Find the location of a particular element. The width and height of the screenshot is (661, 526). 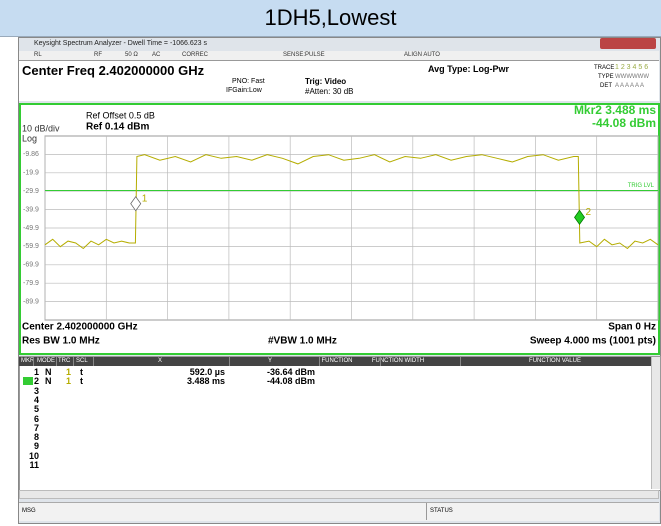

status-label: STATUS is located at coordinates (441, 511).